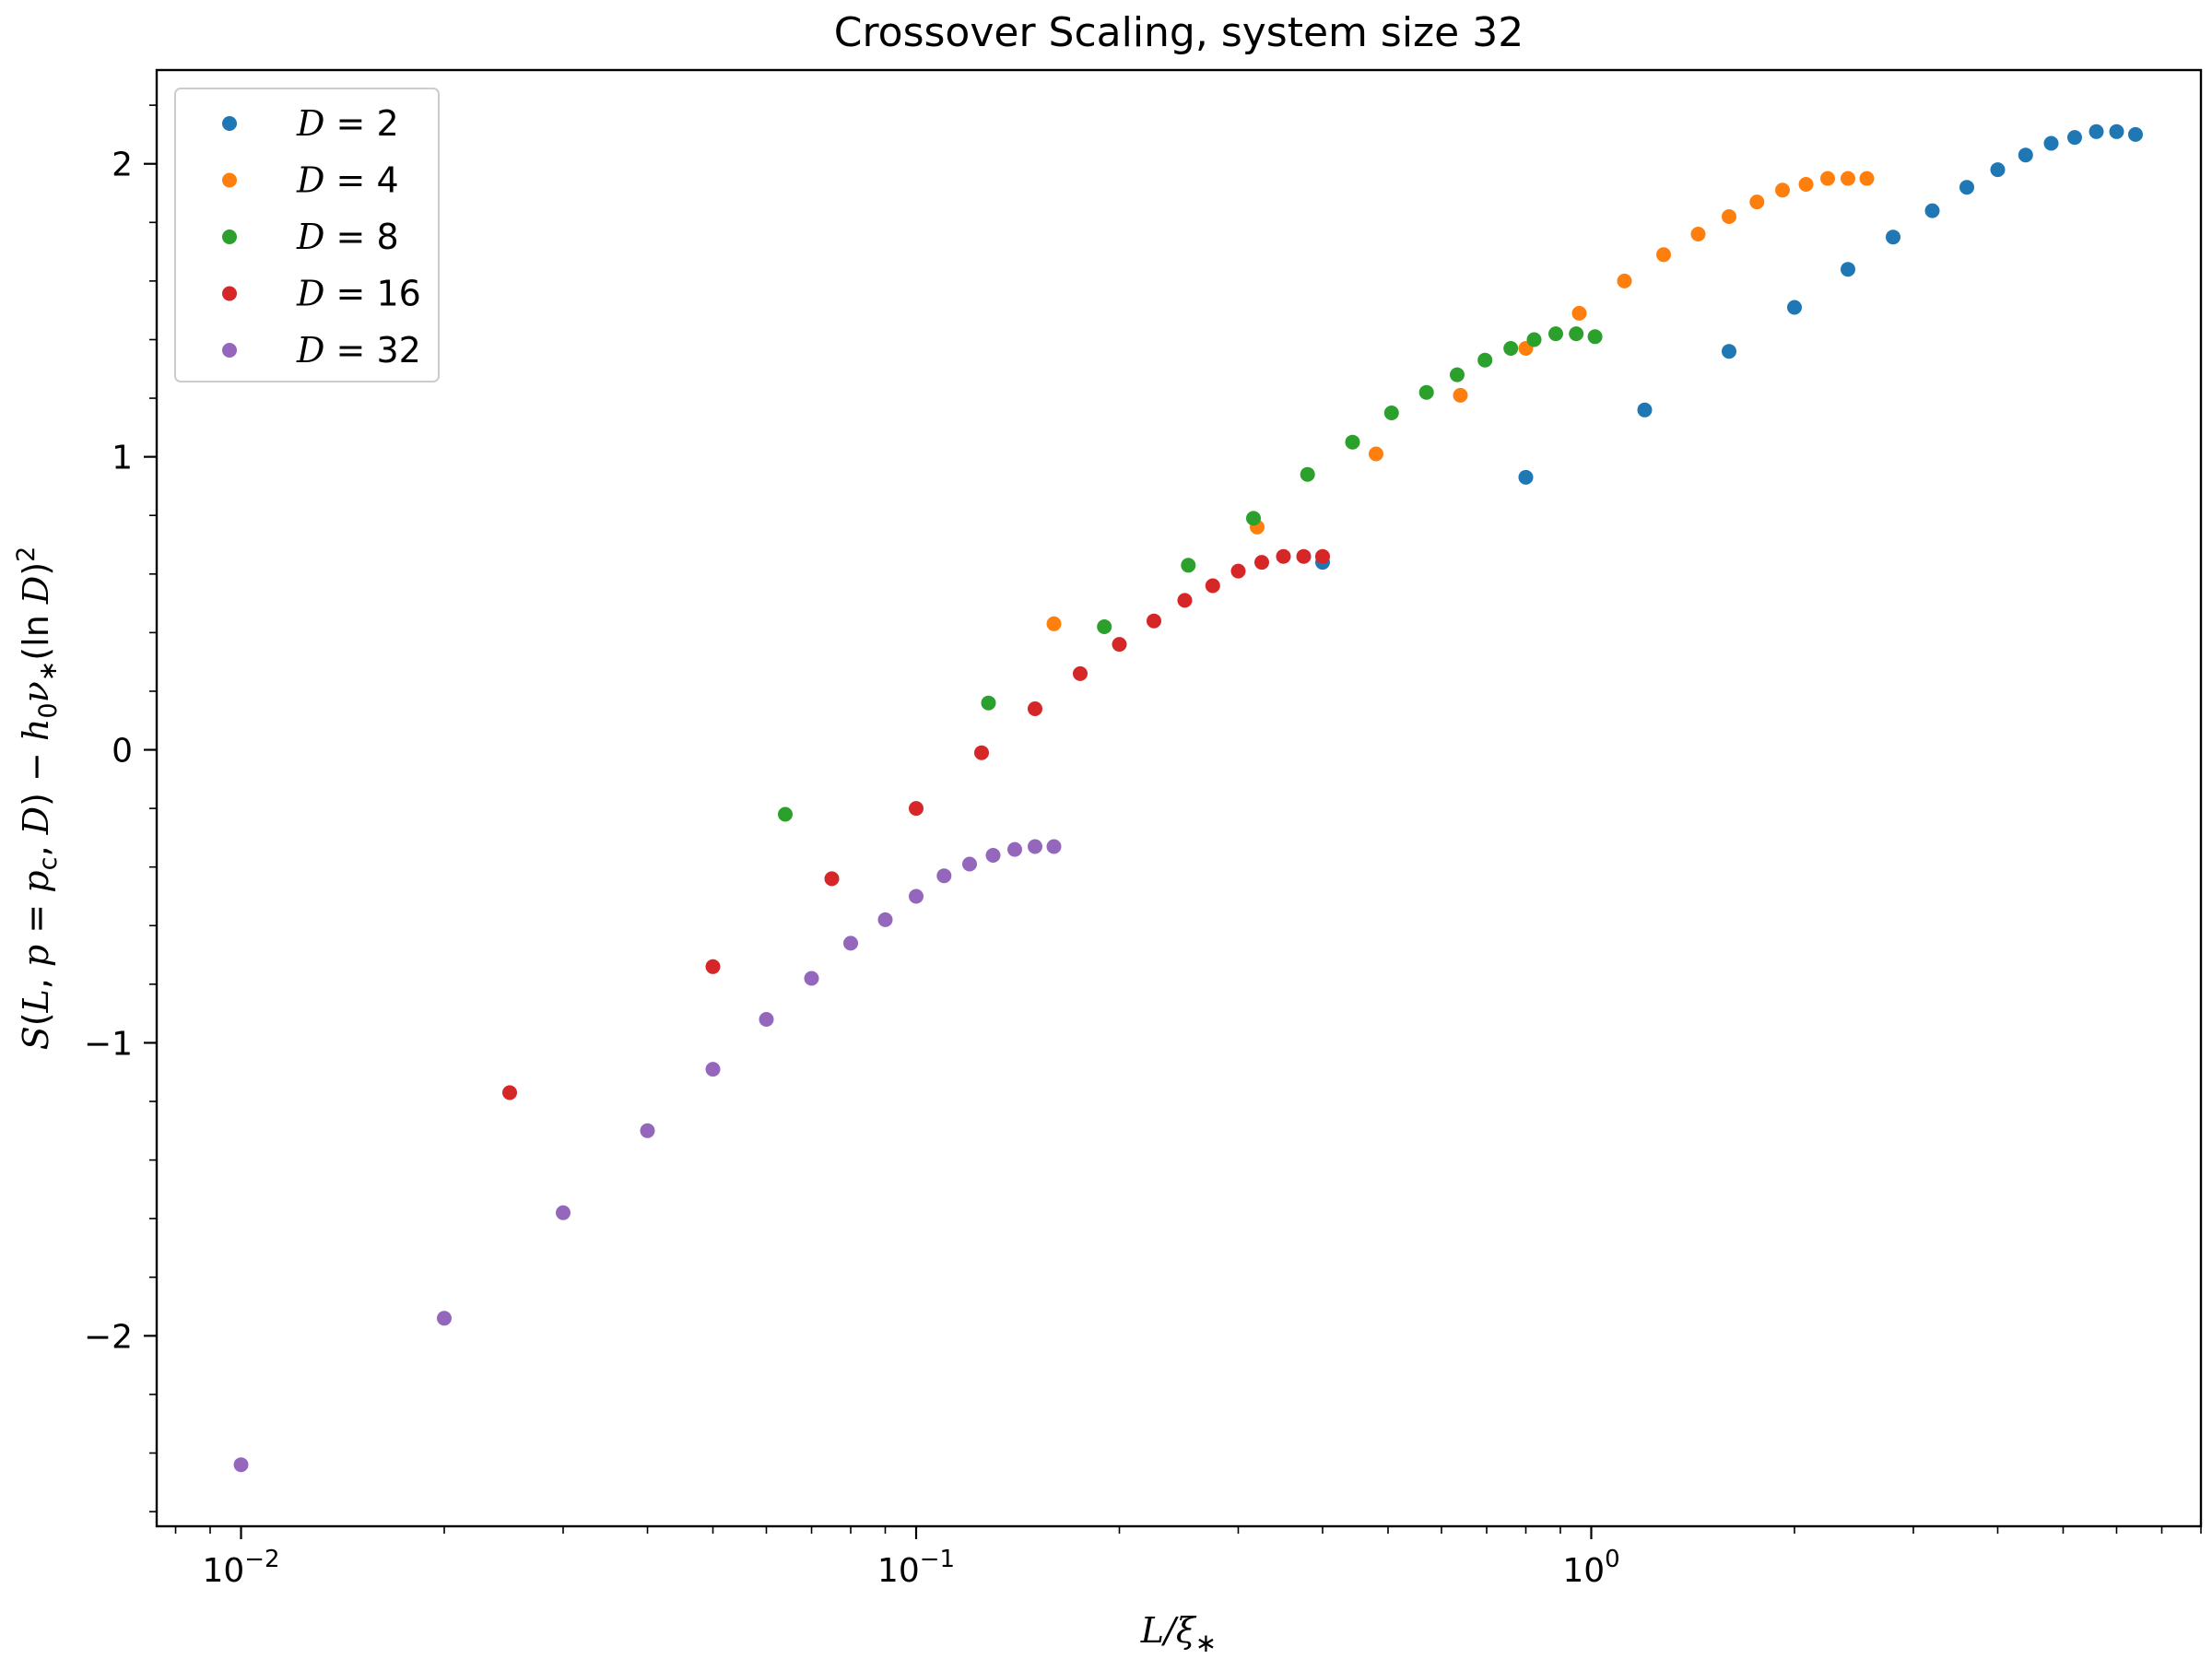 This screenshot has height=1659, width=2212. I want to click on legend-entry: D = 2, so click(310, 123).